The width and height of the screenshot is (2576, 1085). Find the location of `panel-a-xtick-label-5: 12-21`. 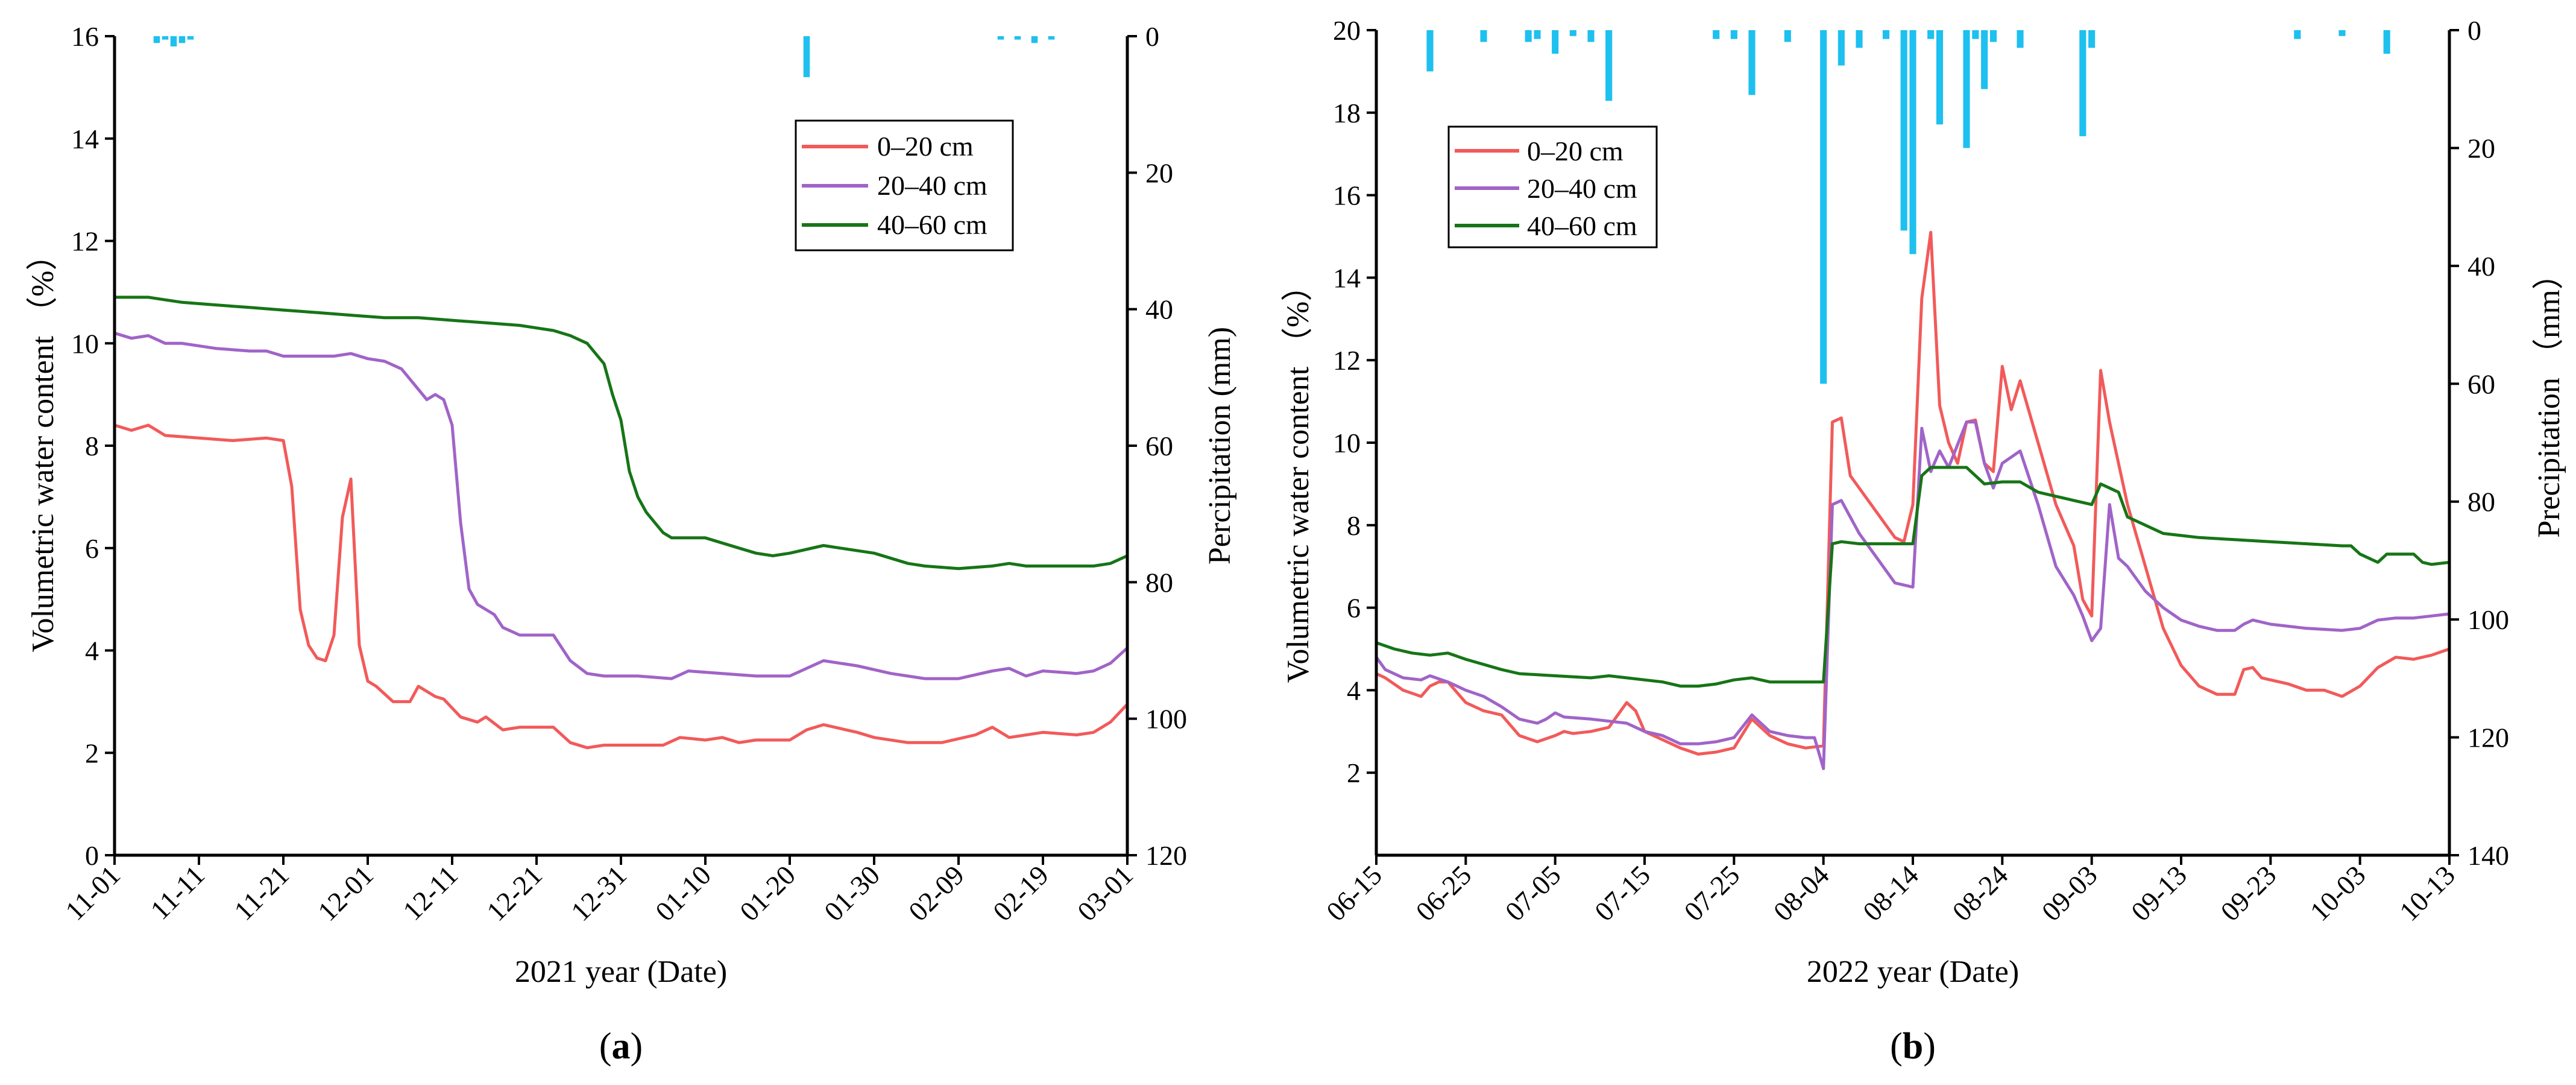

panel-a-xtick-label-5: 12-21 is located at coordinates (514, 893).